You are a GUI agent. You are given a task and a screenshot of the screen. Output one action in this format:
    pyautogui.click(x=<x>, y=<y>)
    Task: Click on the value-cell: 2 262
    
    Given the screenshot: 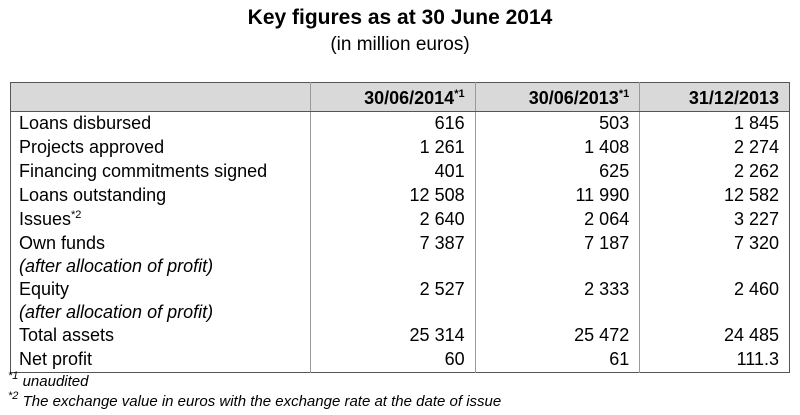 What is the action you would take?
    pyautogui.click(x=714, y=172)
    